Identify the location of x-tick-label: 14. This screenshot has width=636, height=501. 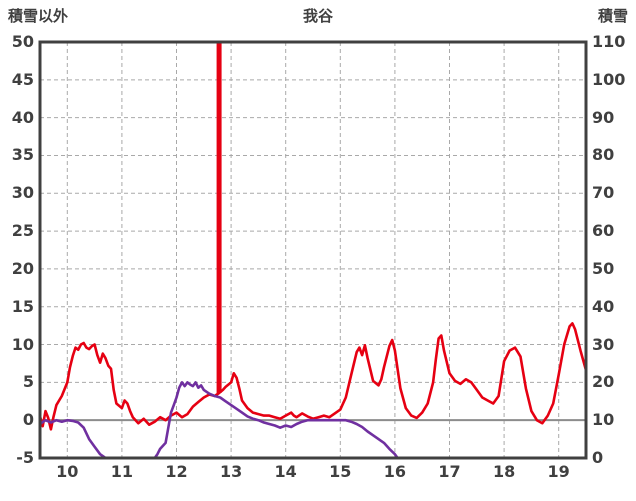
(285, 471).